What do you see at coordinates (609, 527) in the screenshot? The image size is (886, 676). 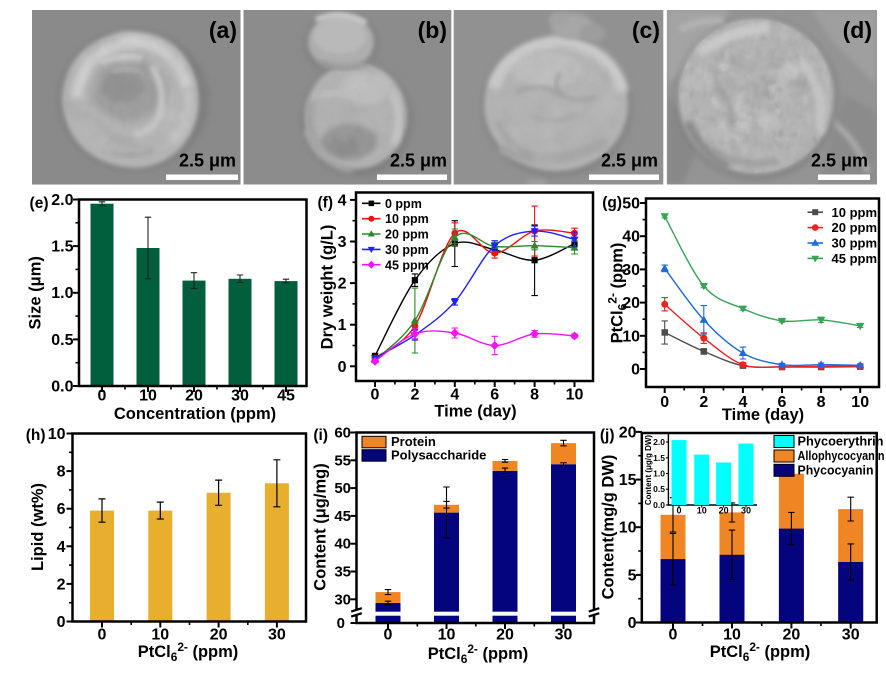 I see `svg-text: Content(mg/g DW)` at bounding box center [609, 527].